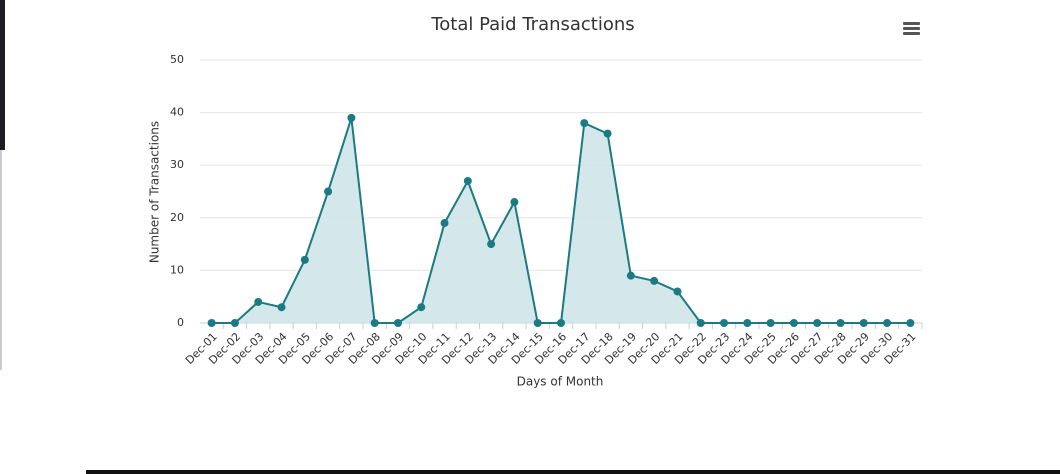 The width and height of the screenshot is (1060, 474). I want to click on x-axis-label: Days of Month, so click(560, 382).